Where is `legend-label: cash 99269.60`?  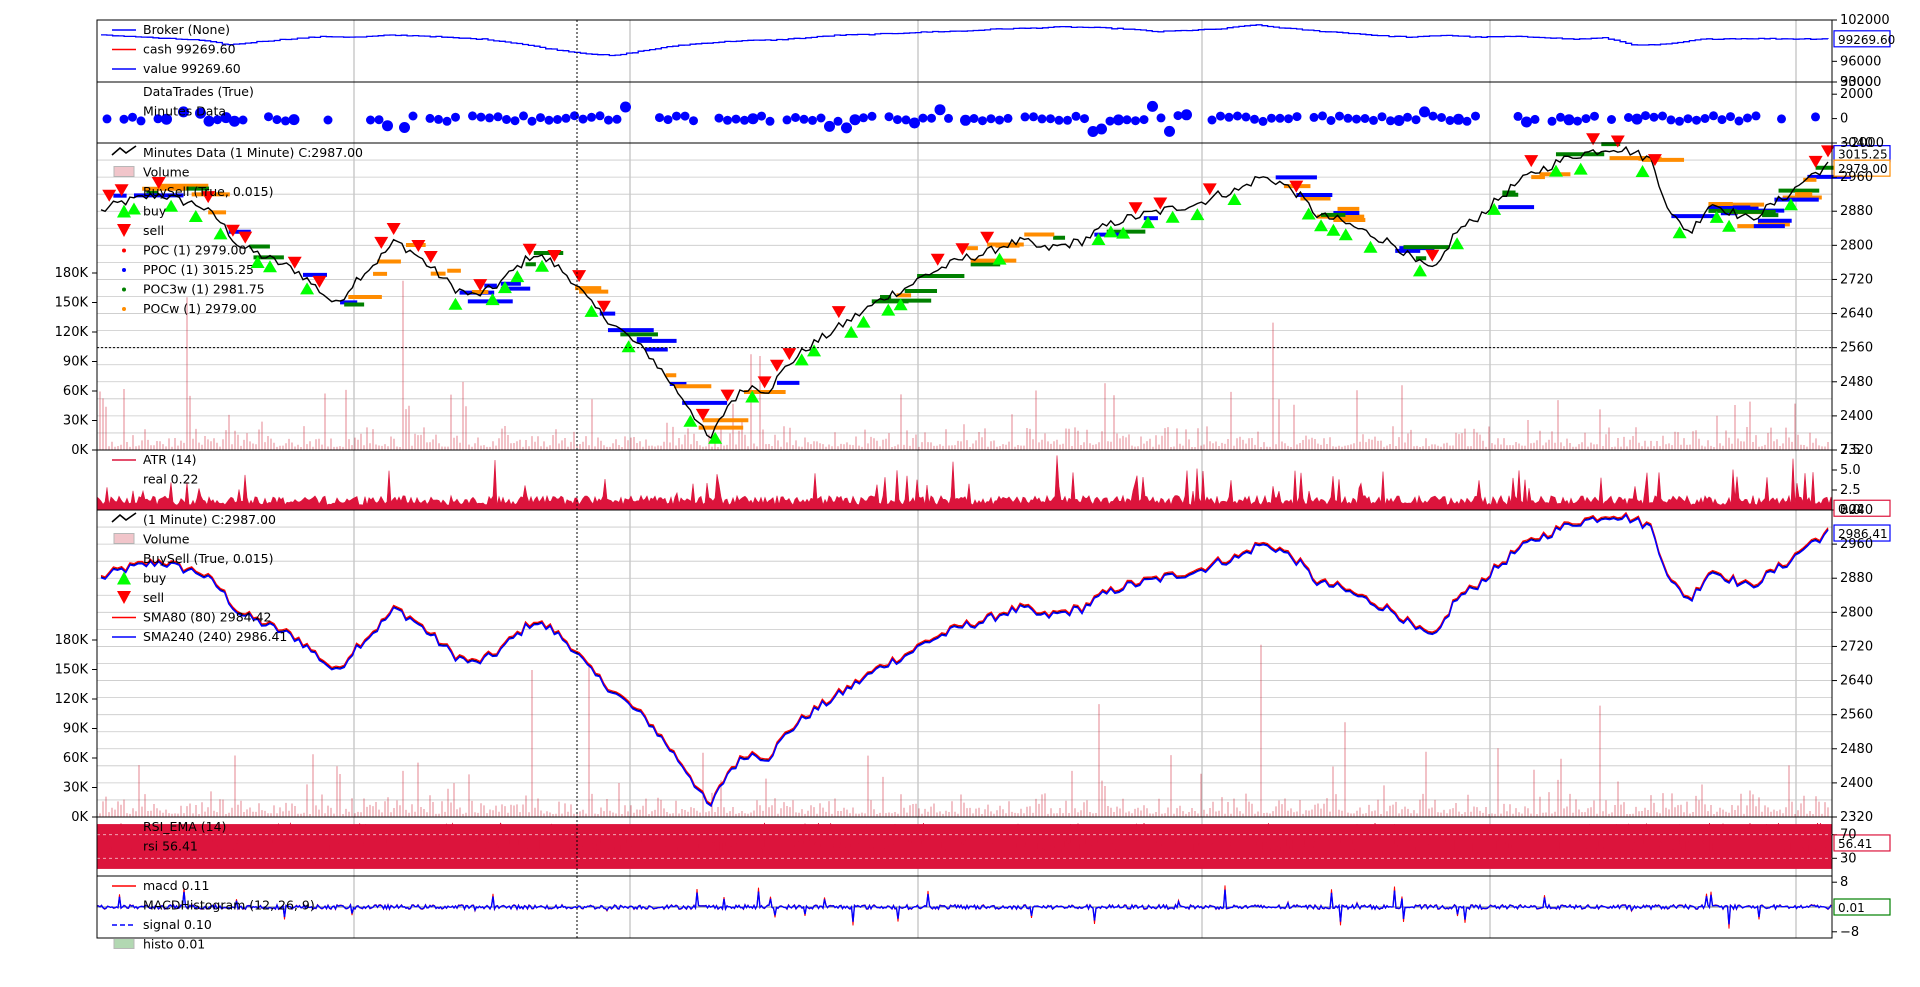 legend-label: cash 99269.60 is located at coordinates (189, 49).